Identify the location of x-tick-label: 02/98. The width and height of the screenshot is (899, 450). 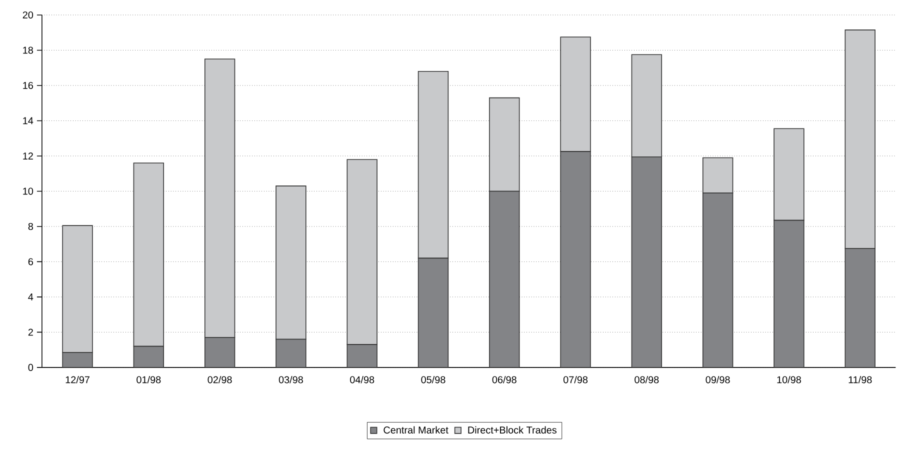
(220, 380).